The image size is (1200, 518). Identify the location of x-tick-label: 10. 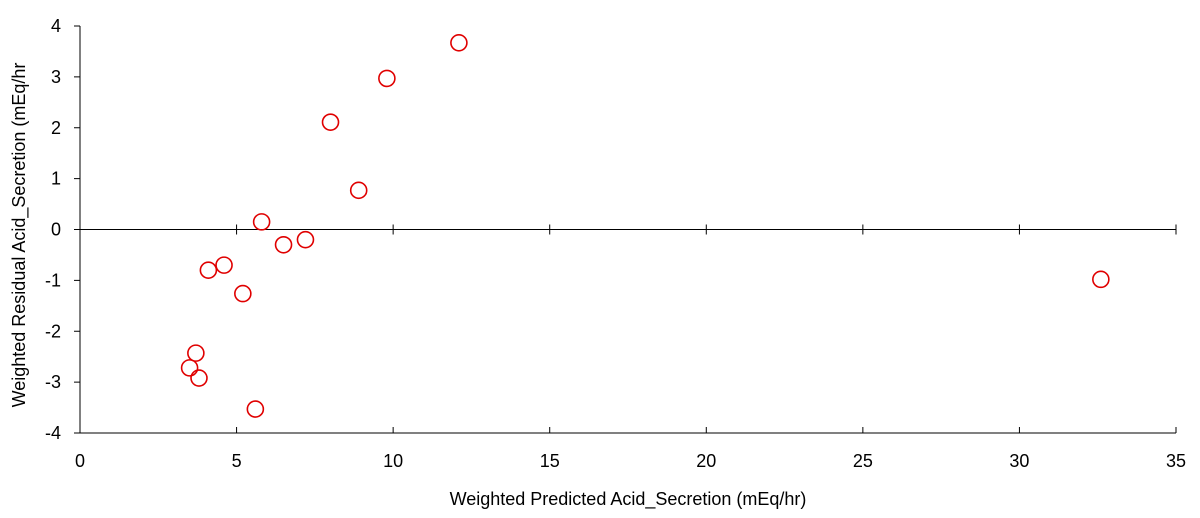
(393, 461).